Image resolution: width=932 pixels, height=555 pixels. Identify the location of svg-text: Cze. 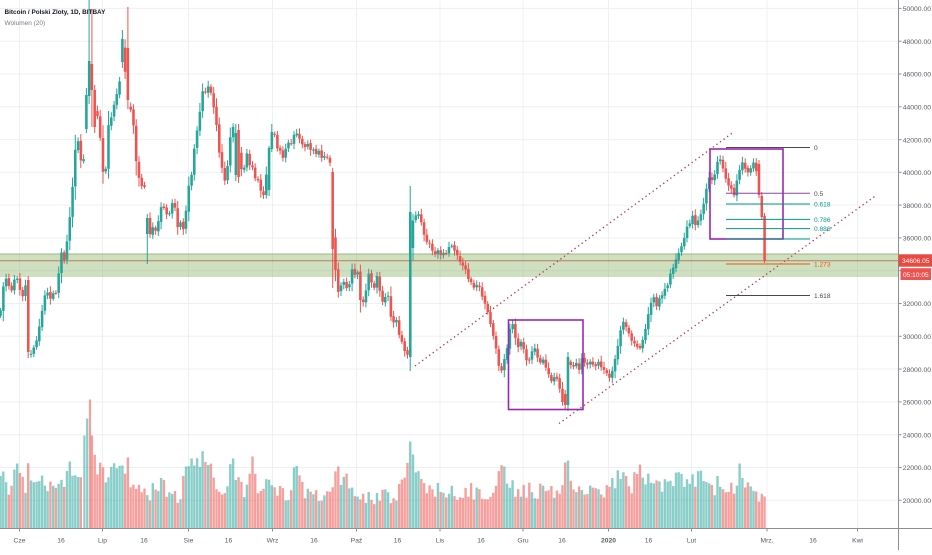
(20, 541).